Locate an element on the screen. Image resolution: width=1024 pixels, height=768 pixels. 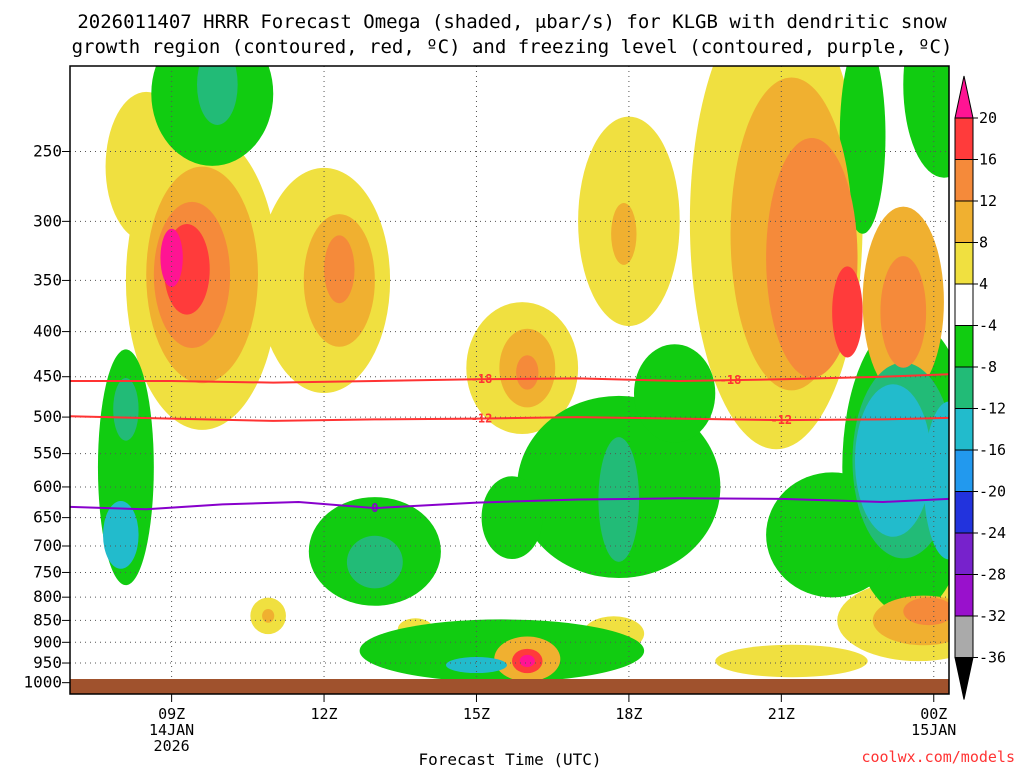
x-tick-label: 15JAN is located at coordinates (933, 730).